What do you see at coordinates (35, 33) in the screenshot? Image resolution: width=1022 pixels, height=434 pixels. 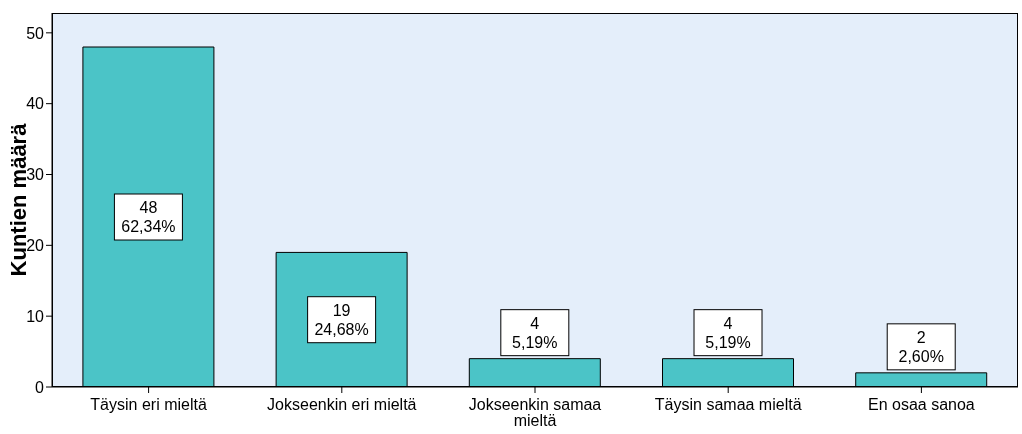 I see `y-tick-label: 50` at bounding box center [35, 33].